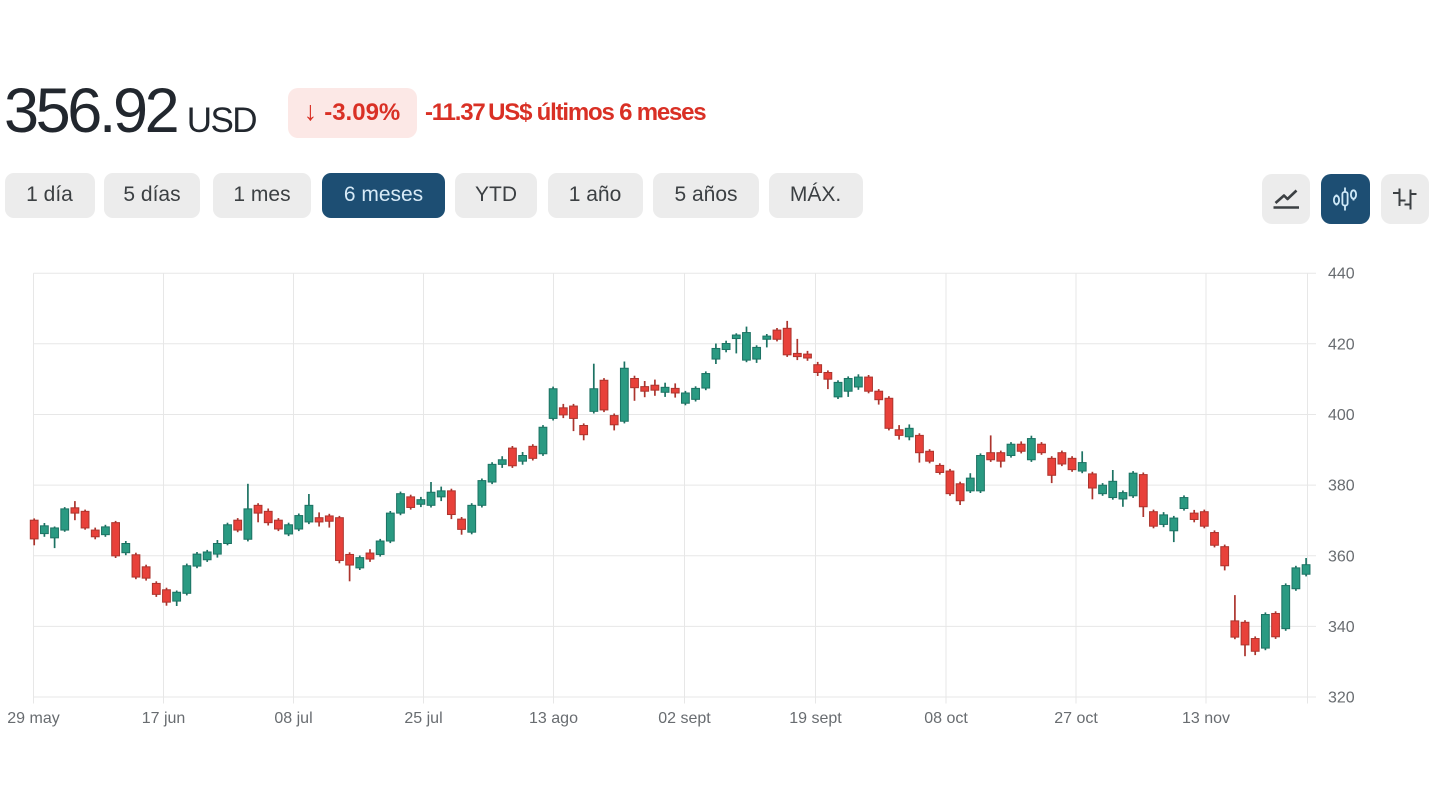 Image resolution: width=1440 pixels, height=810 pixels. What do you see at coordinates (946, 718) in the screenshot?
I see `svg-text: 08 oct` at bounding box center [946, 718].